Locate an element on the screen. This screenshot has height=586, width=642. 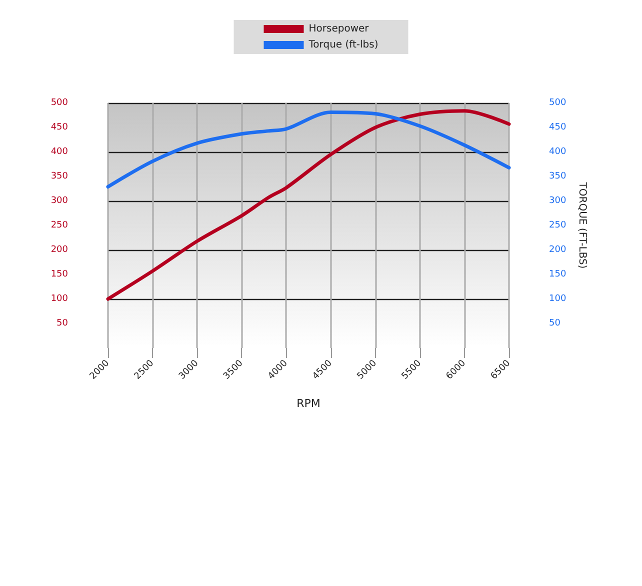
y2-tick-label: 200 is located at coordinates (557, 250).